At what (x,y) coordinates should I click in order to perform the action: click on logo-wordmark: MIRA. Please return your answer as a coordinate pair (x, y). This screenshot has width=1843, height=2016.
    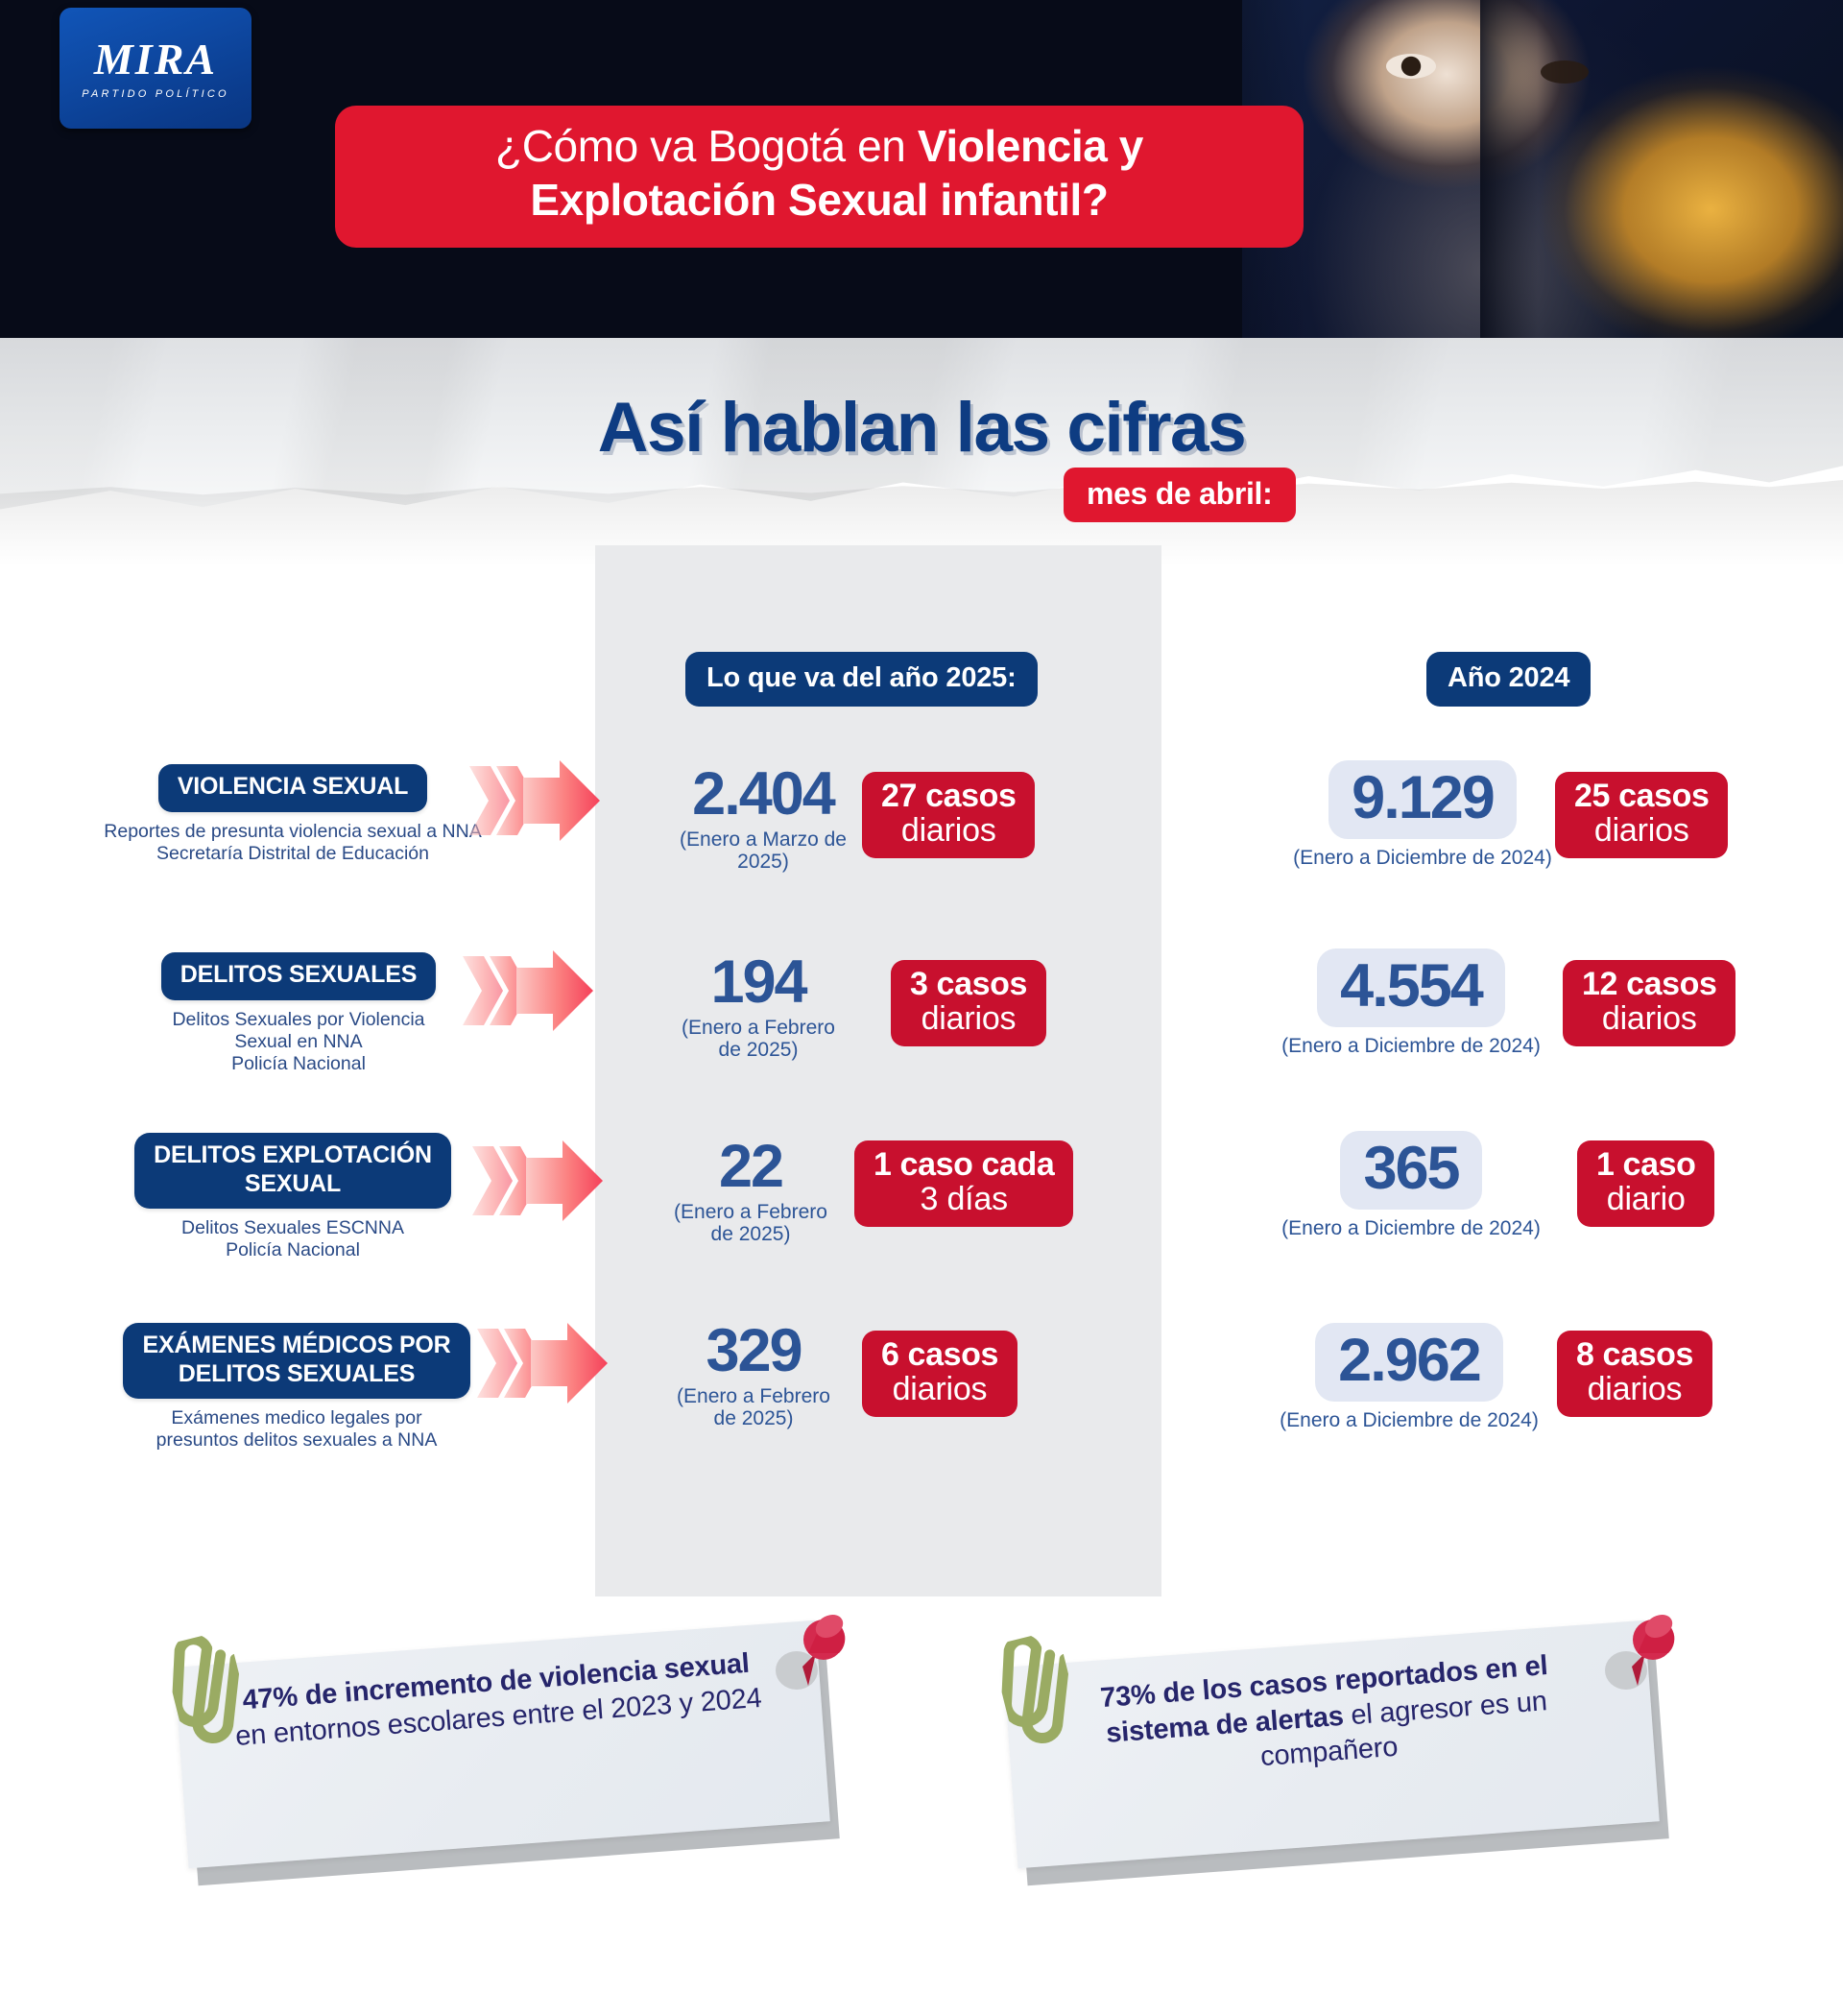
    Looking at the image, I should click on (155, 59).